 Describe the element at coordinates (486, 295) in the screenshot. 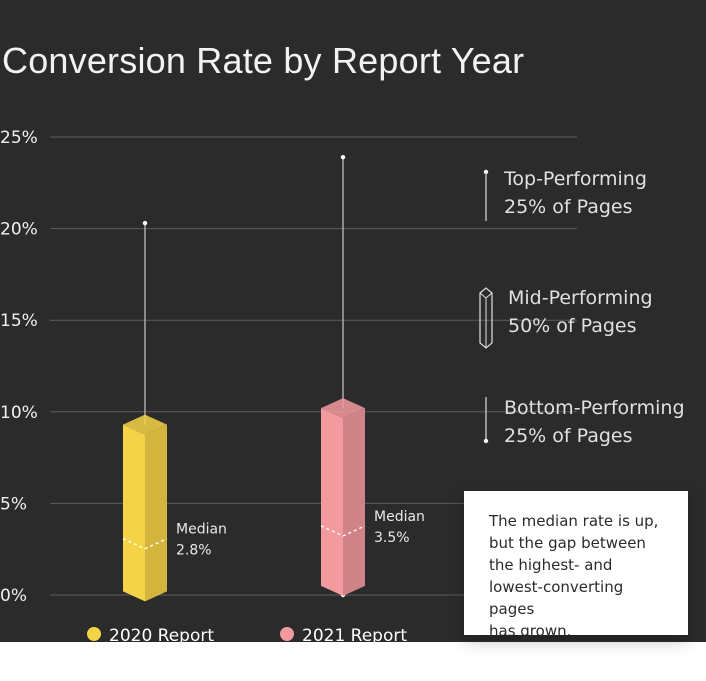

I see `guide-box-top` at that location.